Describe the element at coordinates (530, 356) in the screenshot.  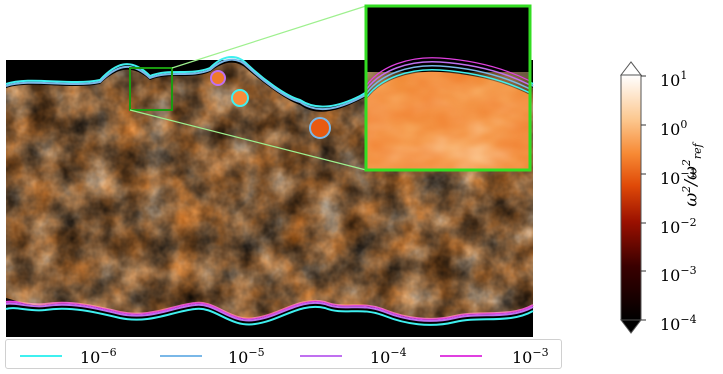
I see `legend-label: 10−3` at that location.